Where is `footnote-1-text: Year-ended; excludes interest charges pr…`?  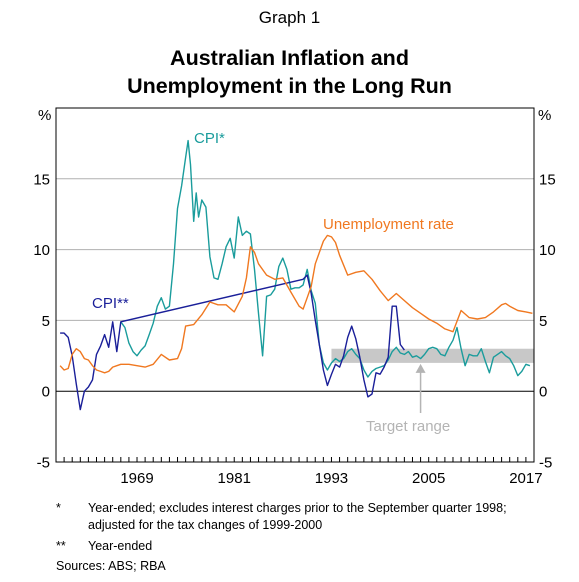 footnote-1-text: Year-ended; excludes interest charges pr… is located at coordinates (297, 516).